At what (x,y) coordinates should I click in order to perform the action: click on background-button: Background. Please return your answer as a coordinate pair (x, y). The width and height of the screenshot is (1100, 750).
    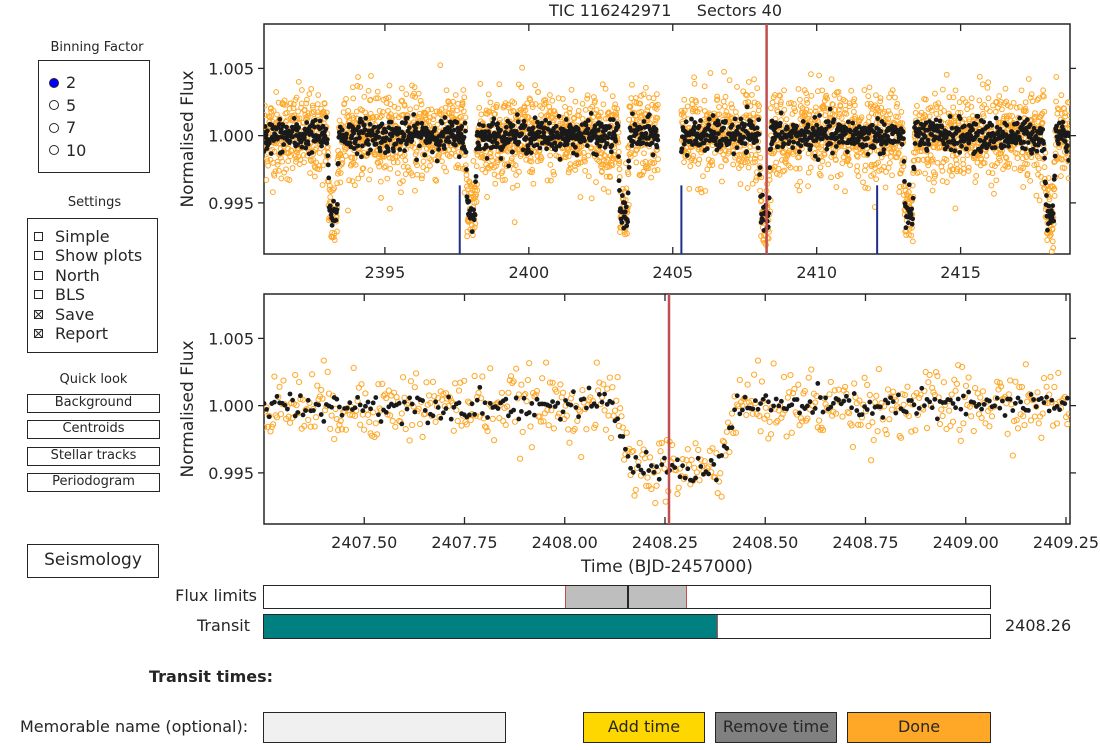
    Looking at the image, I should click on (93, 403).